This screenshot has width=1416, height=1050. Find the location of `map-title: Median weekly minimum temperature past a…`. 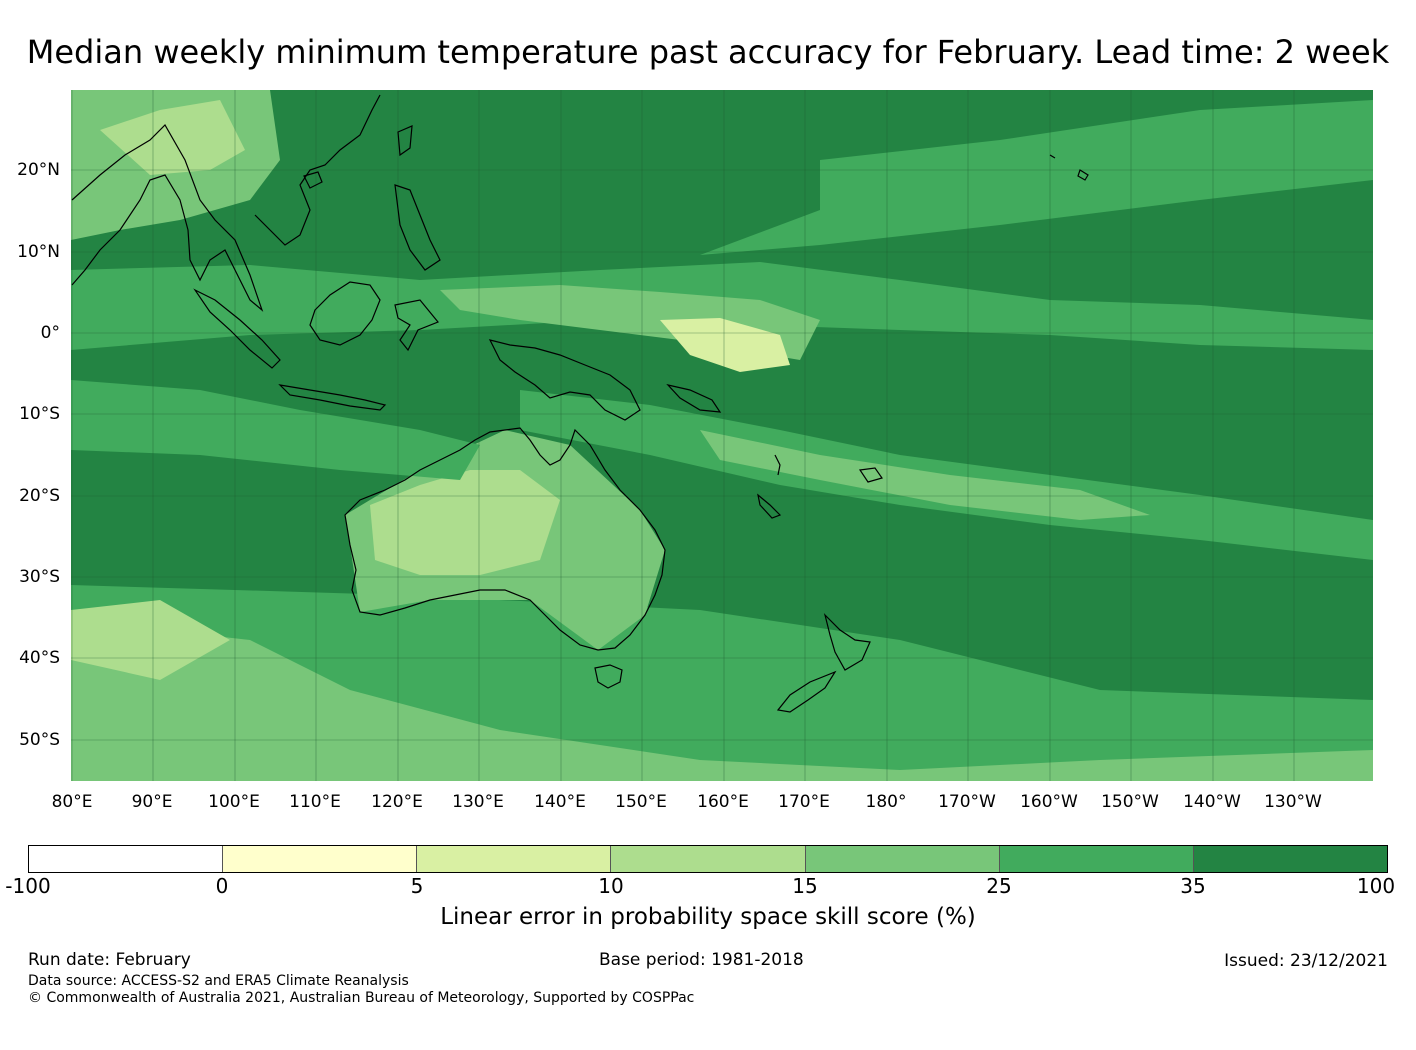

map-title: Median weekly minimum temperature past a… is located at coordinates (708, 52).